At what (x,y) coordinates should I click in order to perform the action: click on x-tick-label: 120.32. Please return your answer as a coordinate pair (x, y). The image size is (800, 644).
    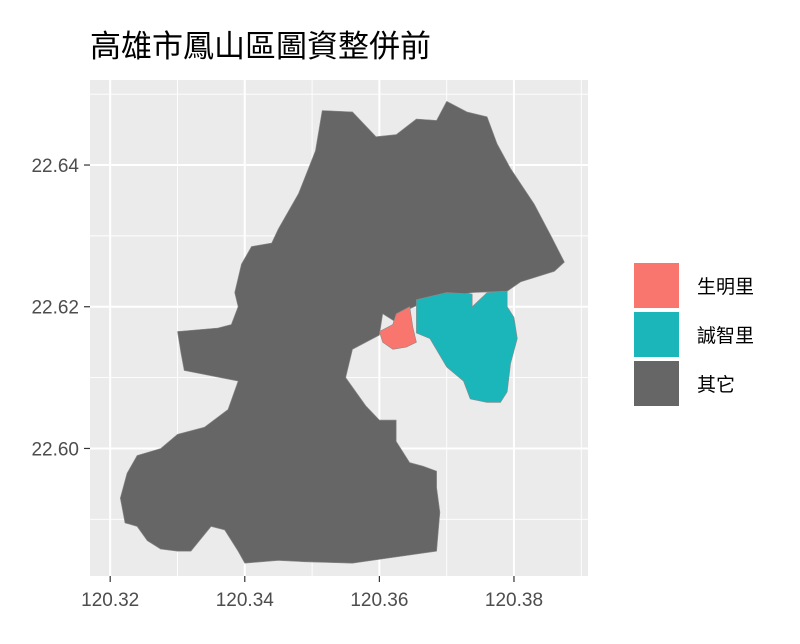
    Looking at the image, I should click on (110, 600).